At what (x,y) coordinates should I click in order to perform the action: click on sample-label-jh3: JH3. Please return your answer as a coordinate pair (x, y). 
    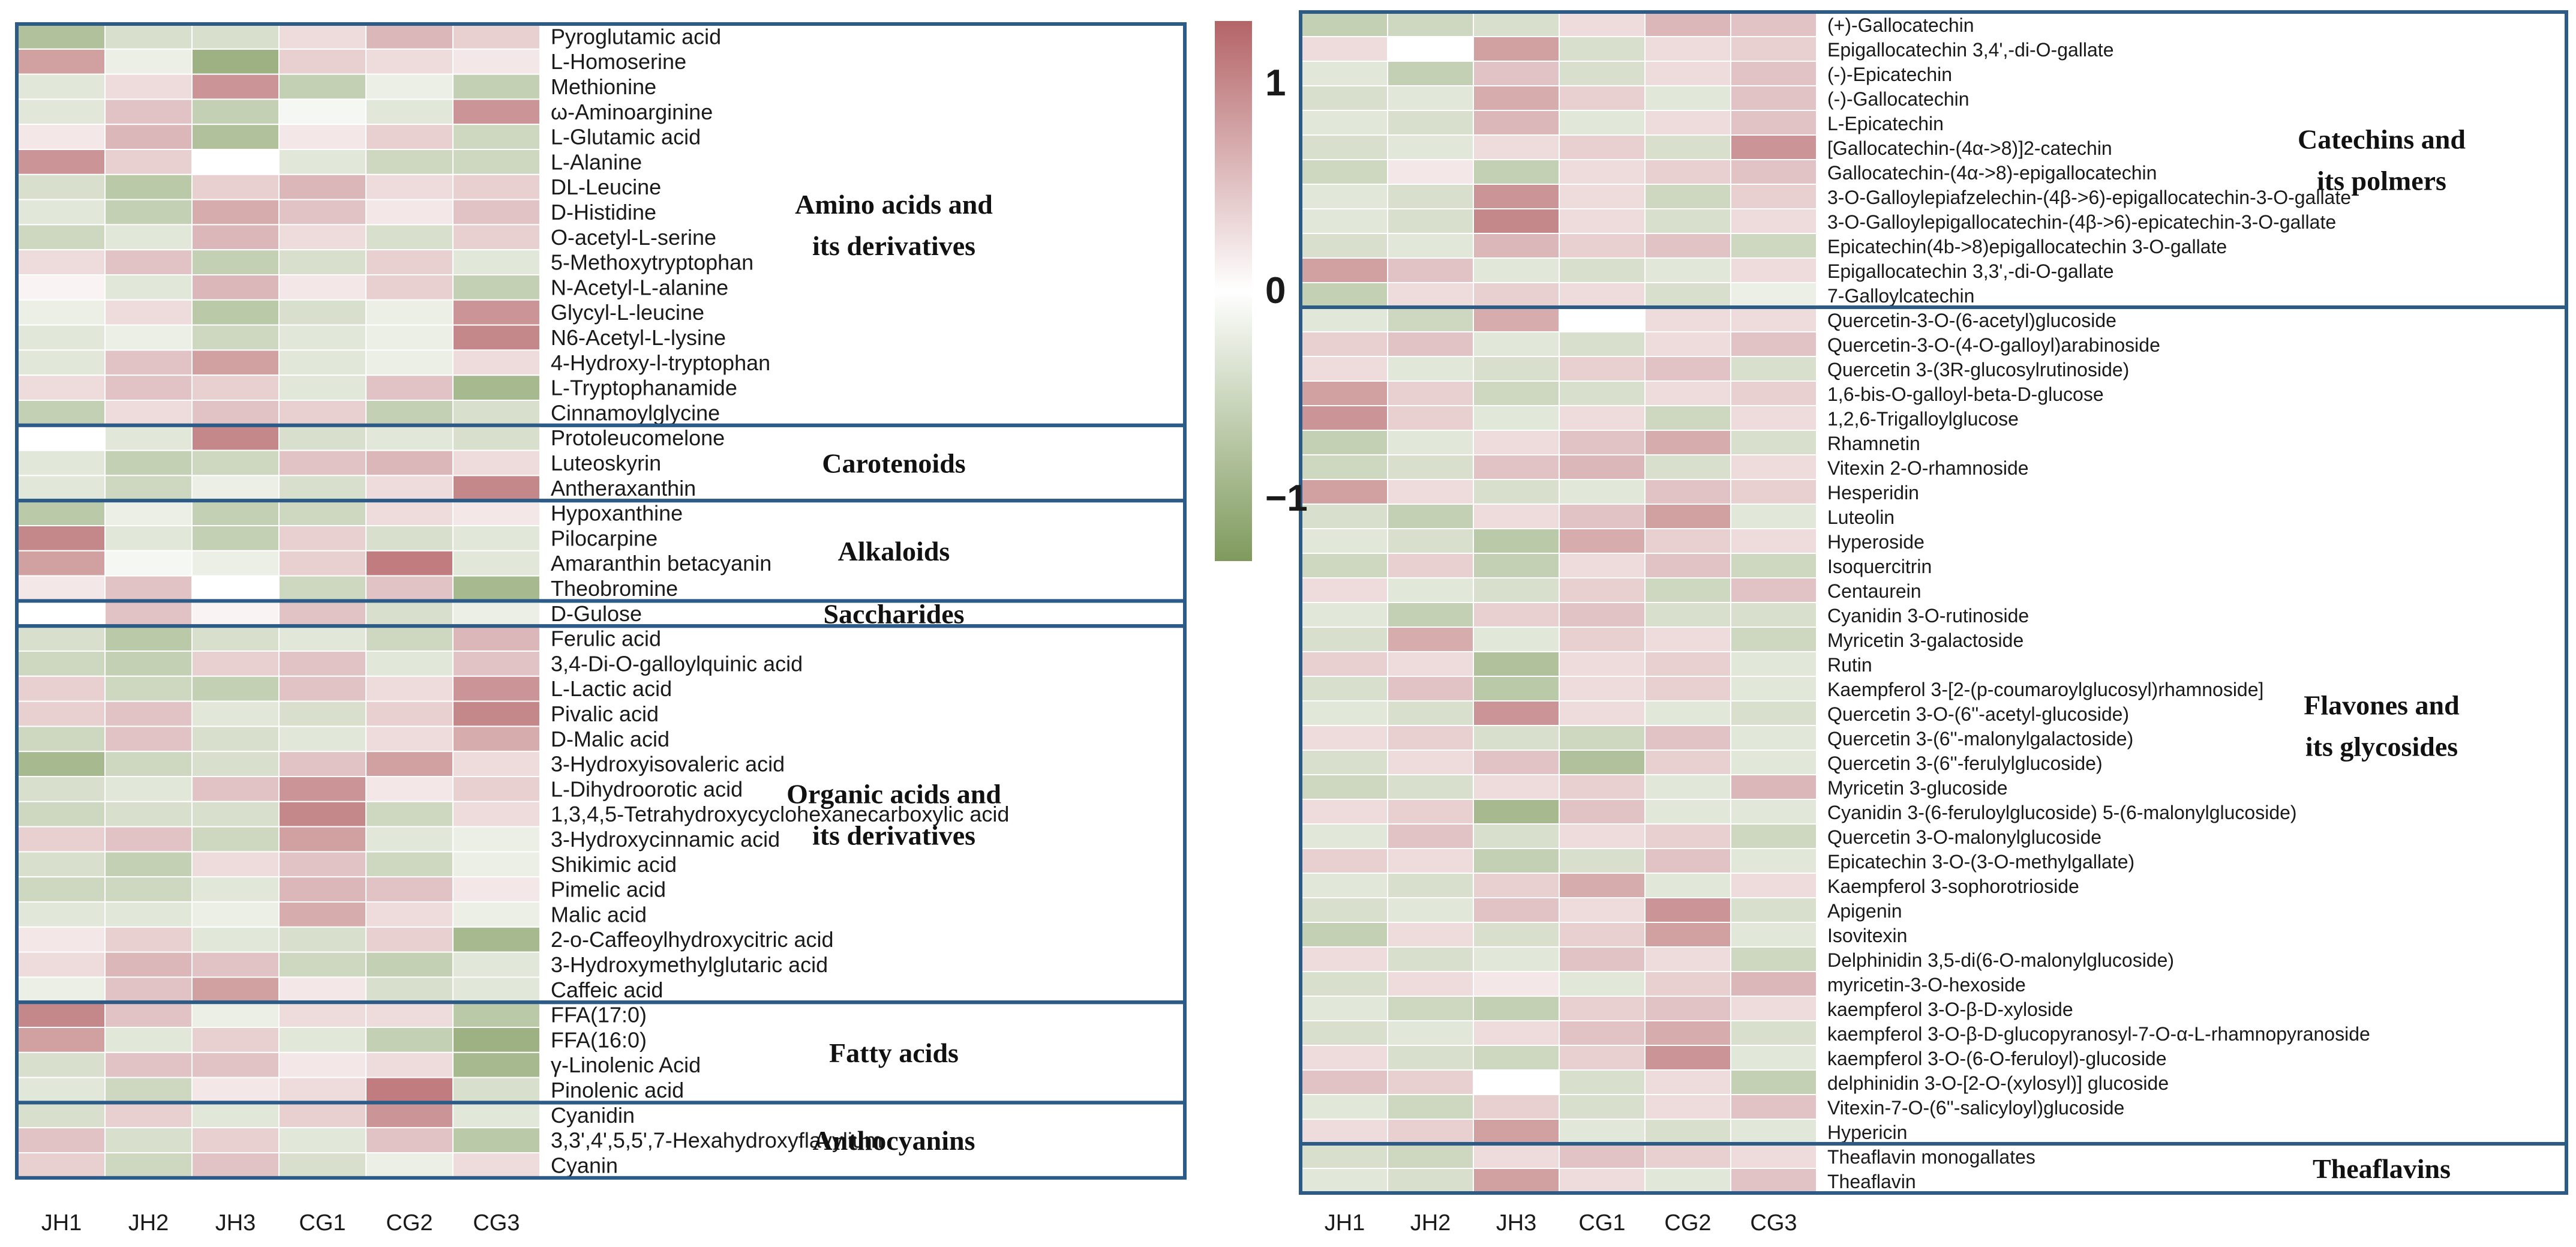
    Looking at the image, I should click on (1516, 1223).